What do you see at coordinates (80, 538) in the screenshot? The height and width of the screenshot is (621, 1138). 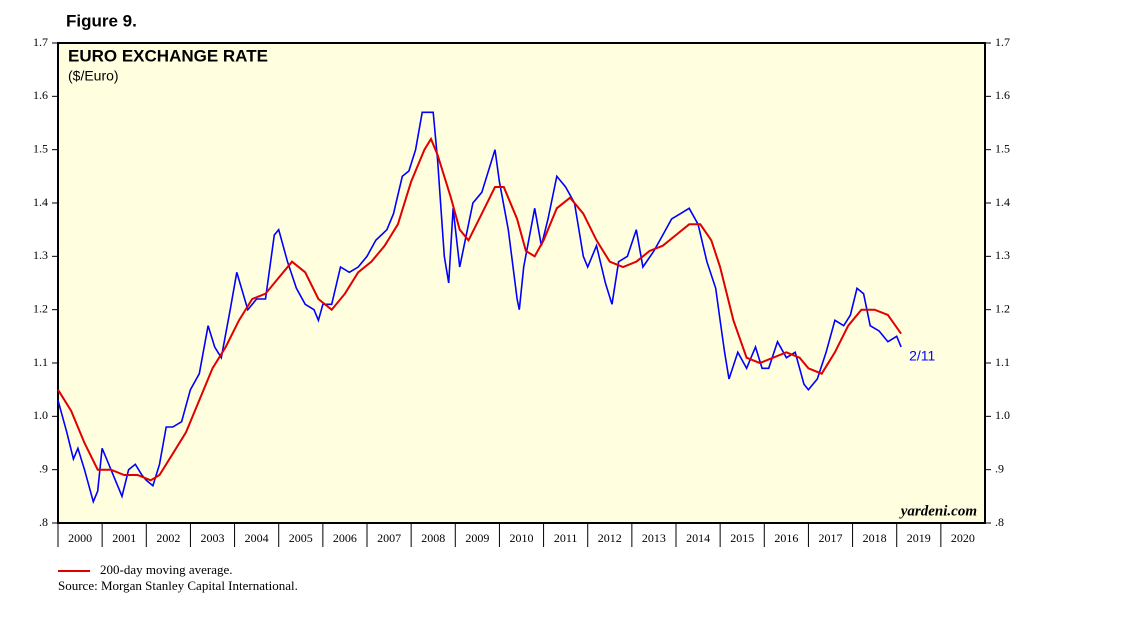 I see `x-tick-label: 2000` at bounding box center [80, 538].